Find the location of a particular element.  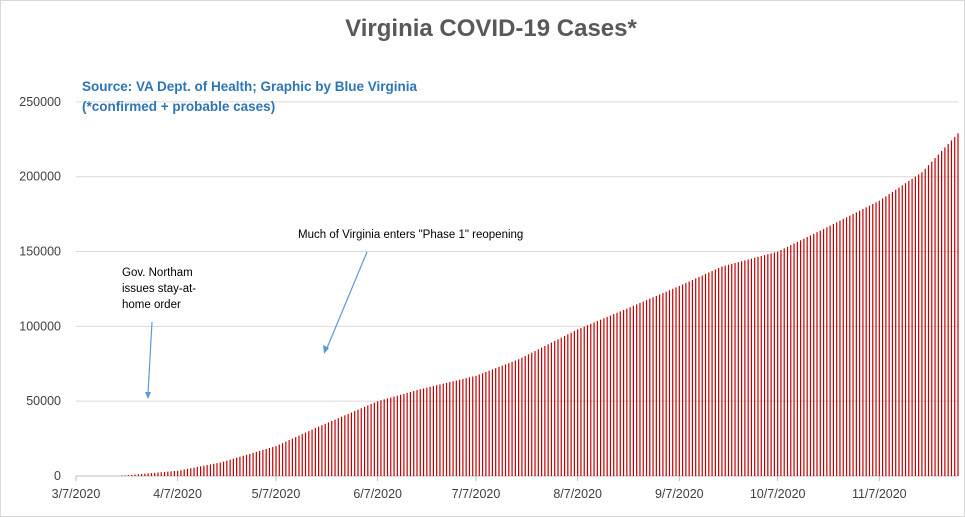

annotation-stay-at-home-arrowhead is located at coordinates (148, 395).